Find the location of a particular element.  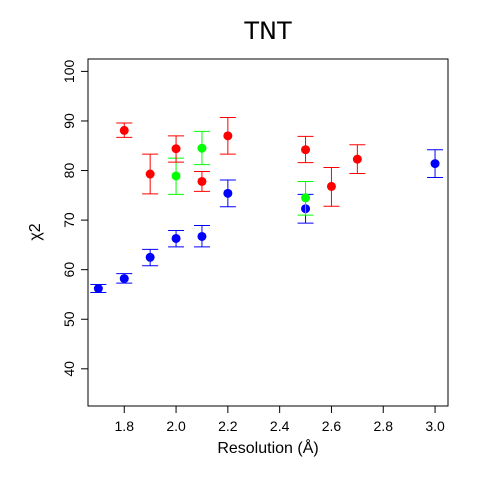

chart-title: TNT is located at coordinates (267, 31).